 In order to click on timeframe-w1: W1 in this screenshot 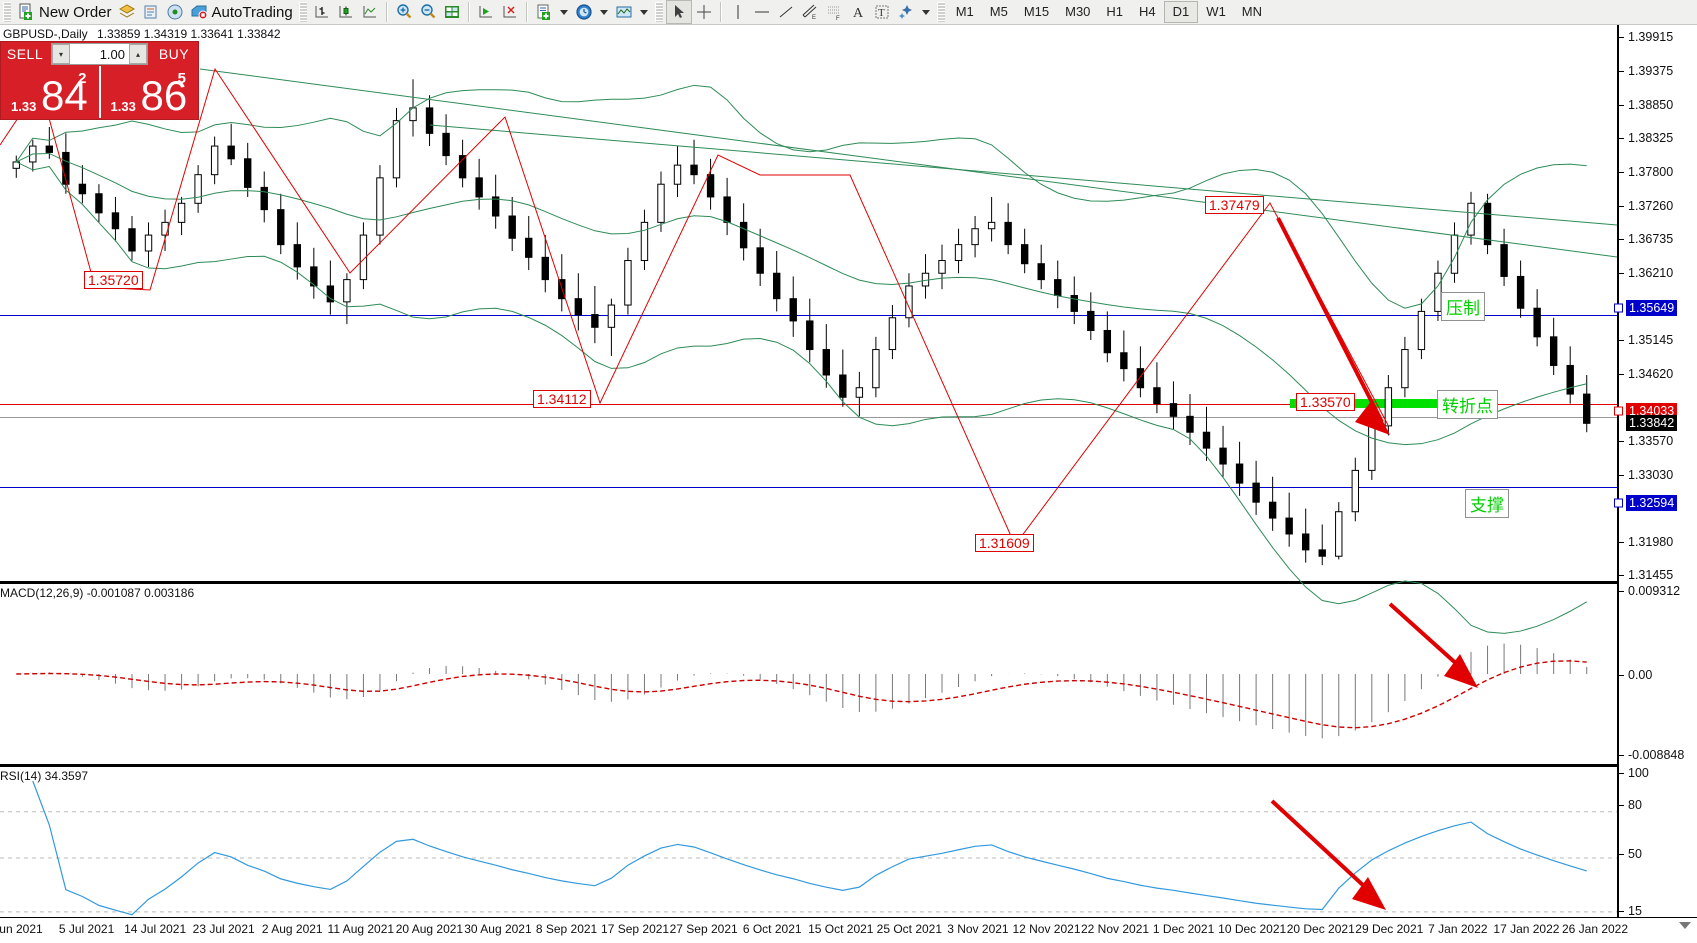, I will do `click(1216, 11)`.